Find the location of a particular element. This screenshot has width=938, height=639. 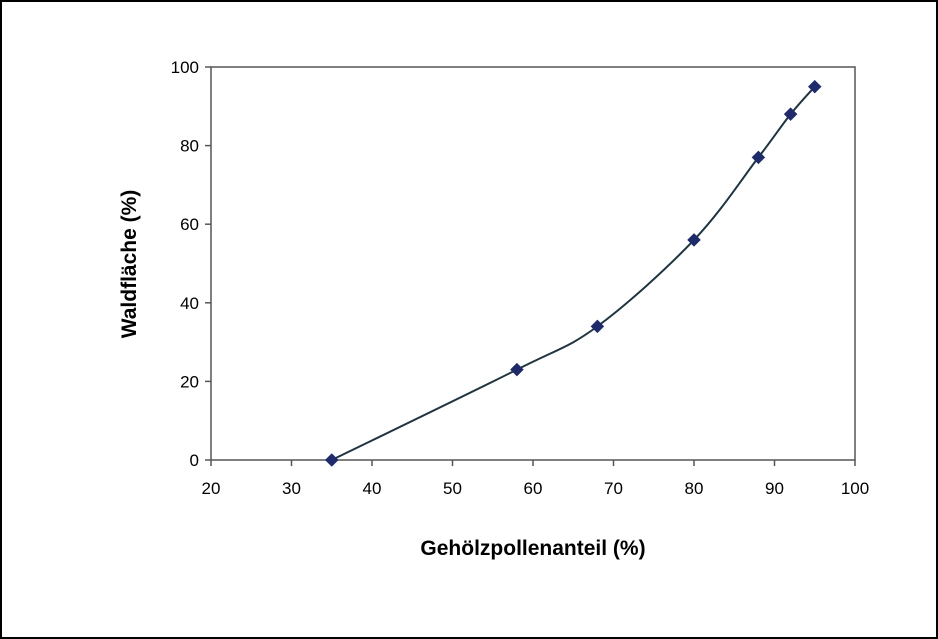

x-tick-label: 100 is located at coordinates (855, 488).